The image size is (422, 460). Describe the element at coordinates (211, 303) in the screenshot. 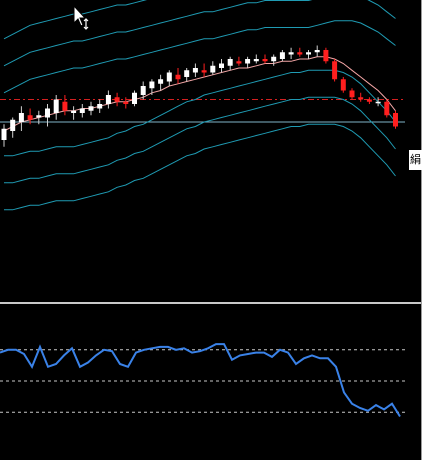

I see `pane-separator` at that location.